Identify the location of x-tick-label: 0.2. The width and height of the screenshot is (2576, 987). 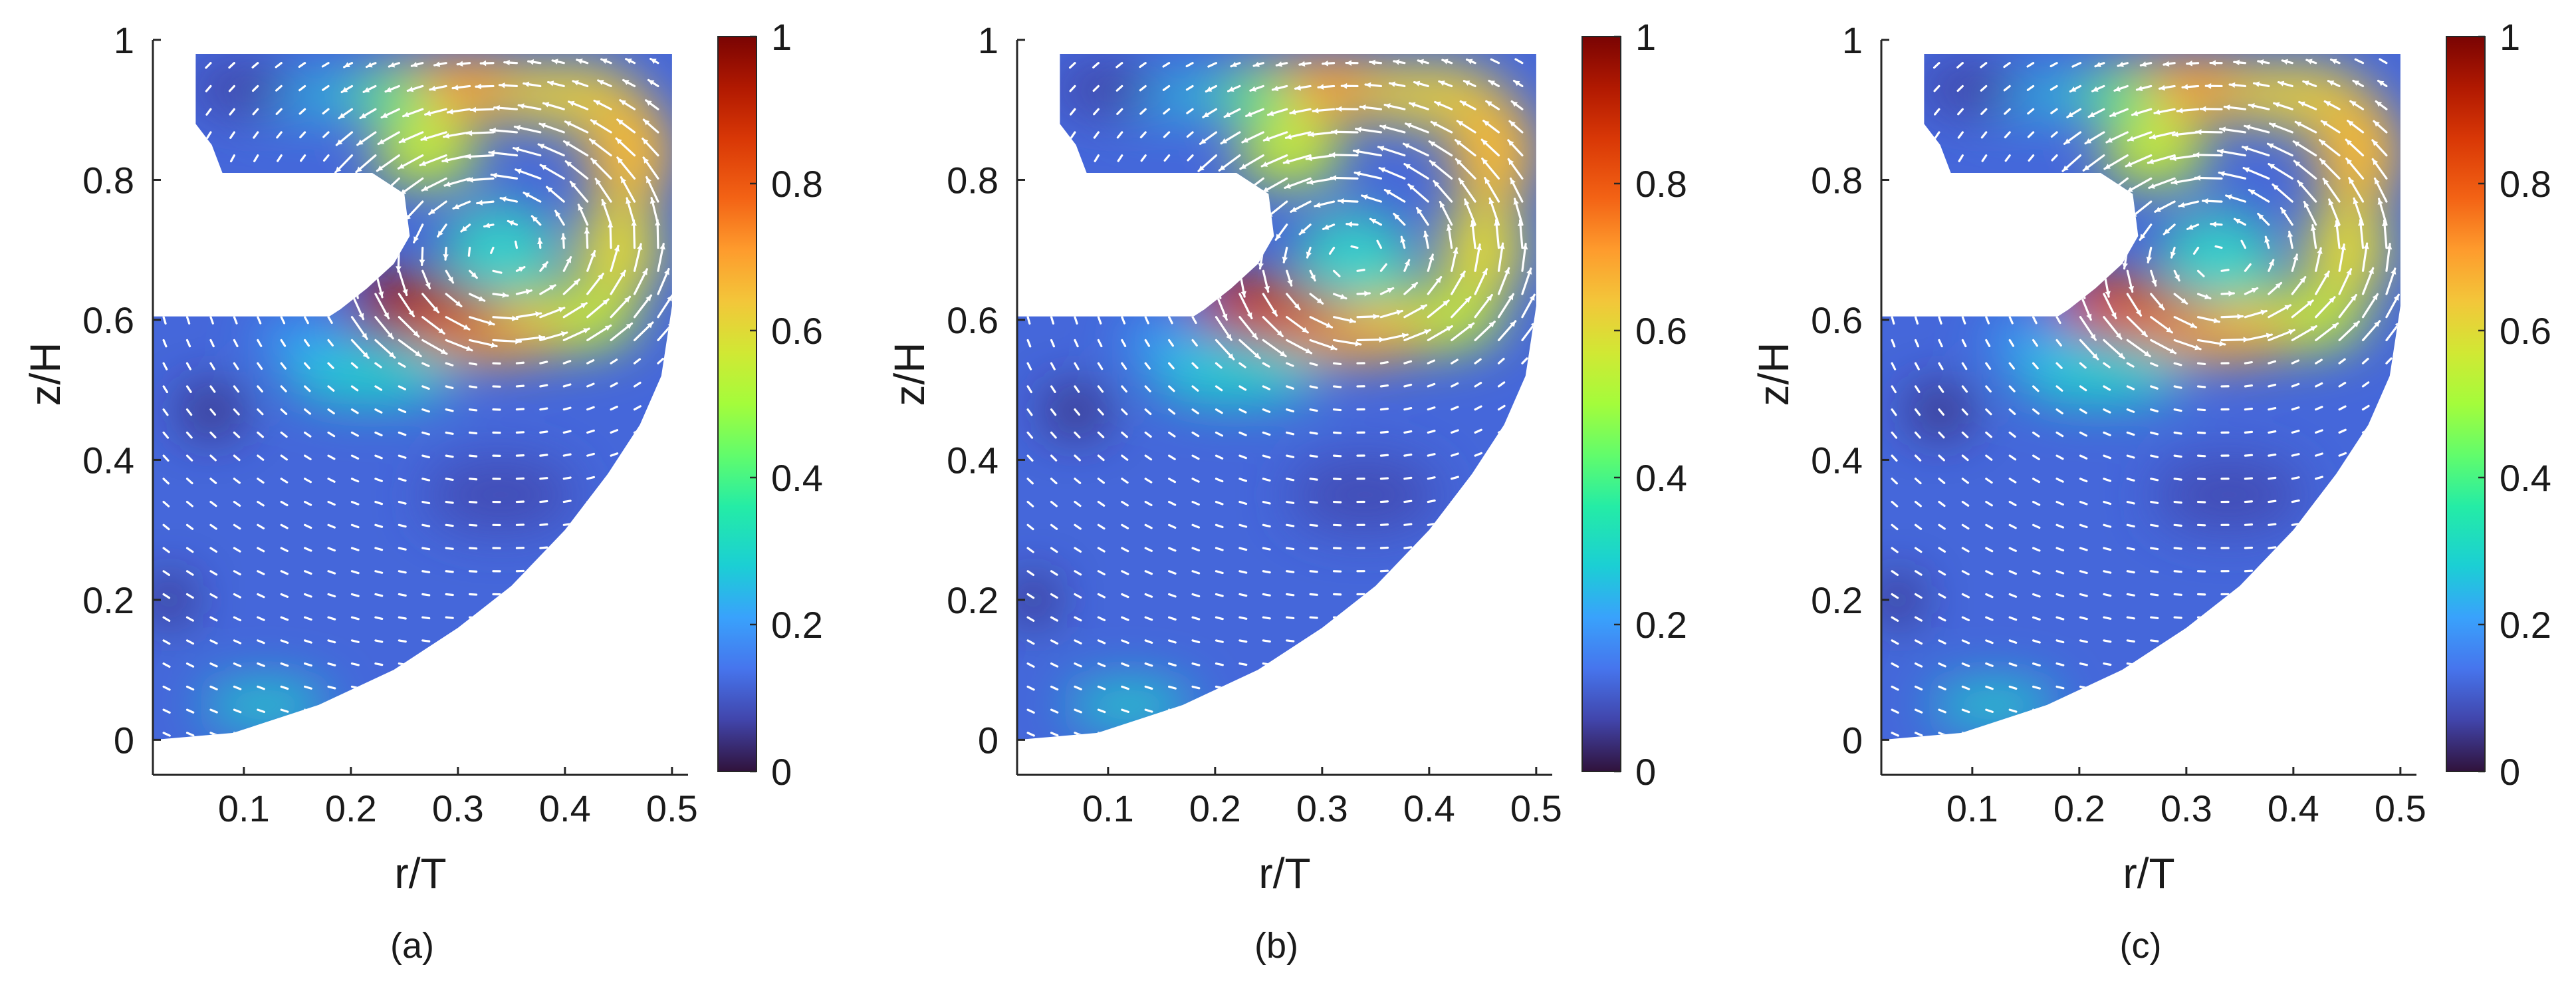
(2079, 808).